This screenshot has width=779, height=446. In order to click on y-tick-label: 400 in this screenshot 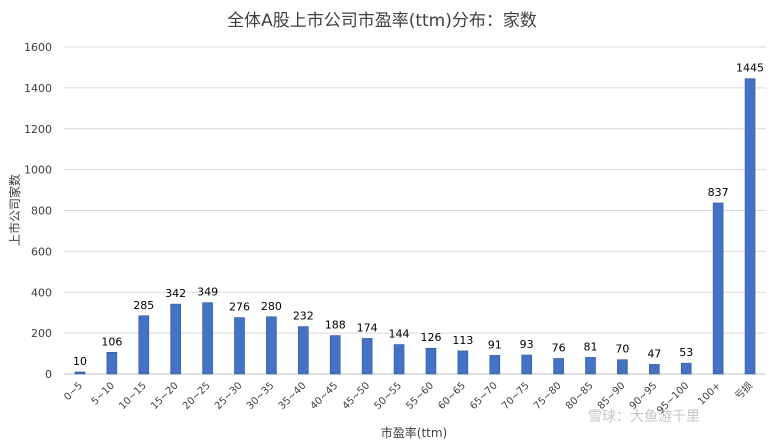, I will do `click(41, 292)`.